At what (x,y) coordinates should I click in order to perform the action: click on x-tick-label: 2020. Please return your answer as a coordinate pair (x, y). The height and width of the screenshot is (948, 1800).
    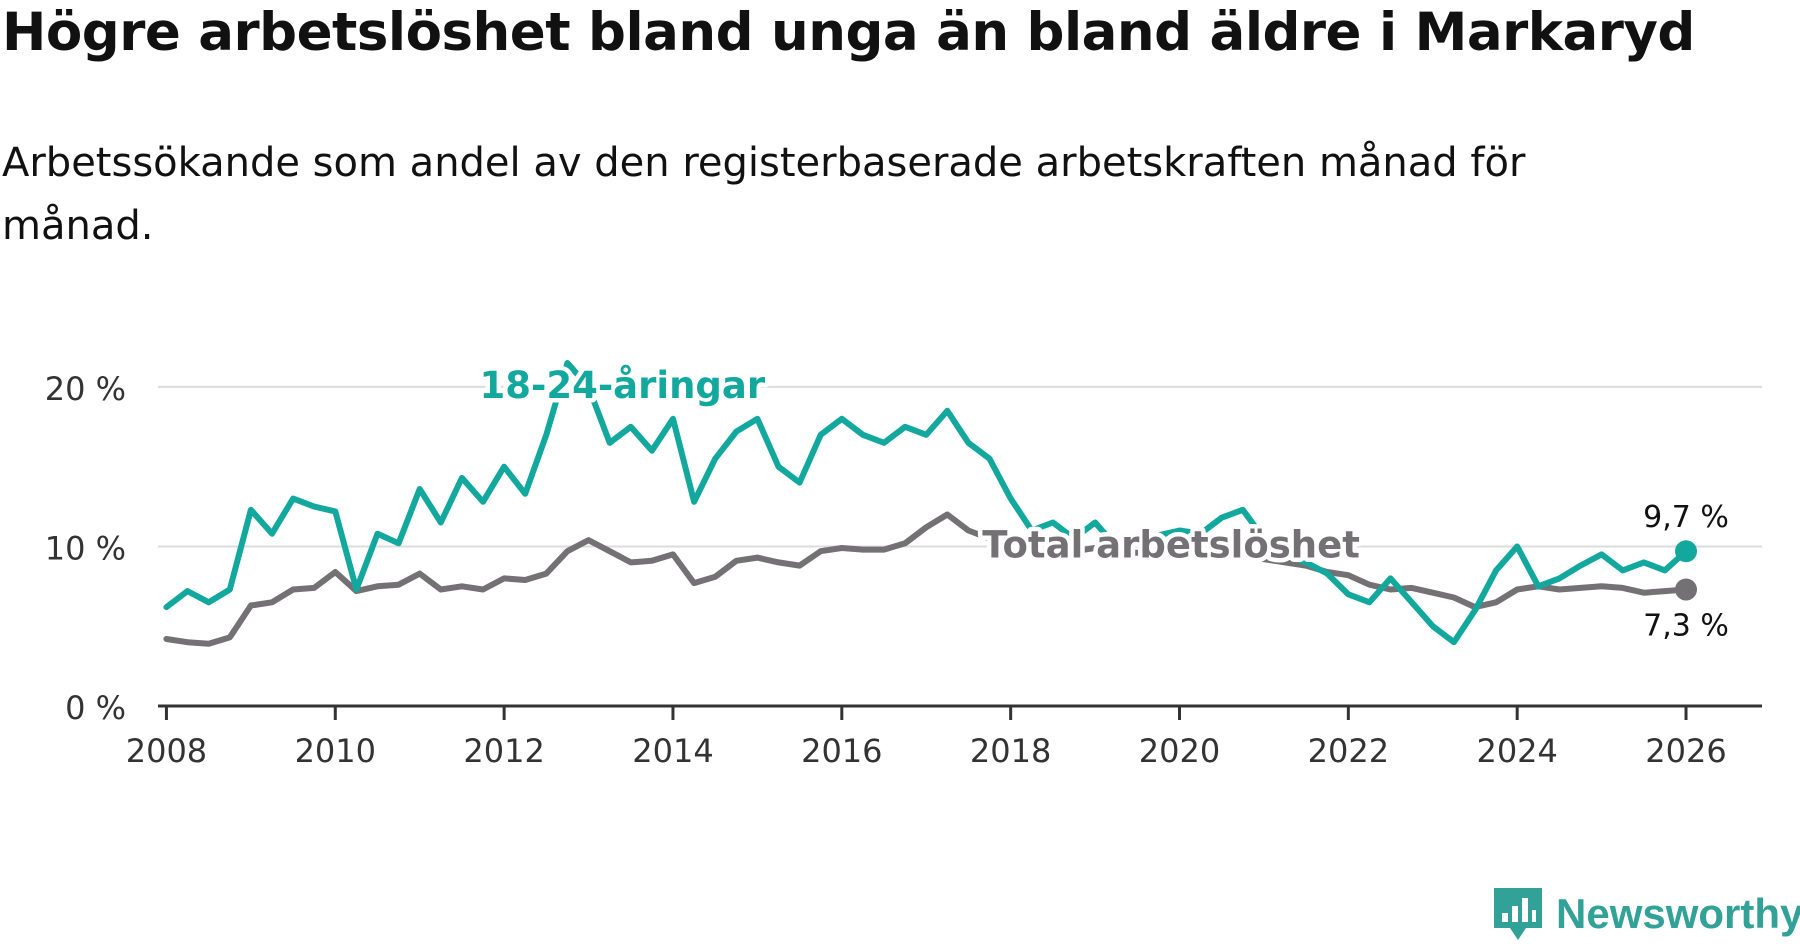
    Looking at the image, I should click on (1179, 751).